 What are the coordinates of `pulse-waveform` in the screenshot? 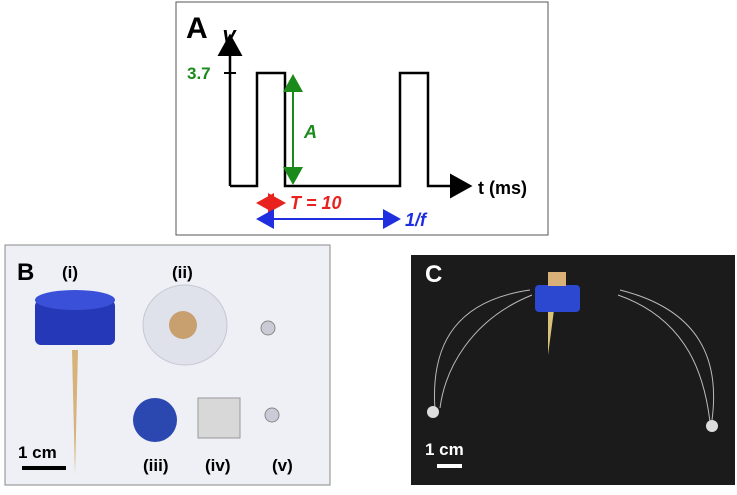 It's located at (351, 135).